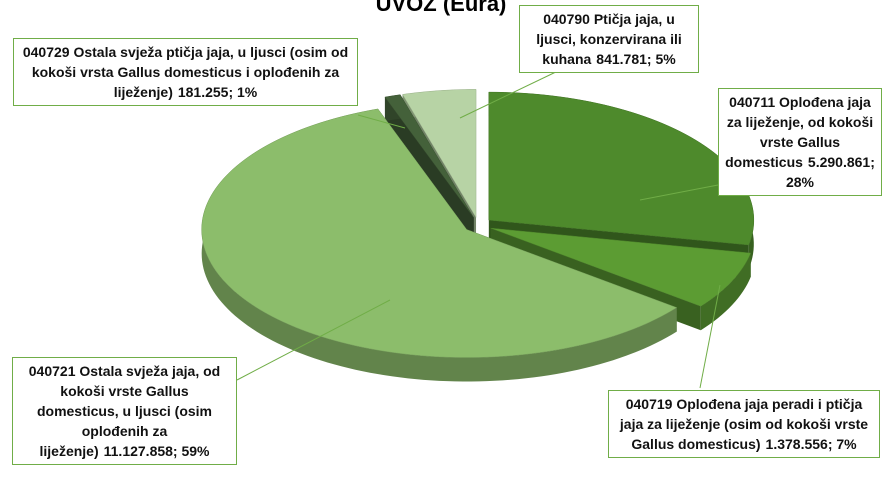 Image resolution: width=882 pixels, height=487 pixels. I want to click on label-value: 181.255; 1%, so click(217, 92).